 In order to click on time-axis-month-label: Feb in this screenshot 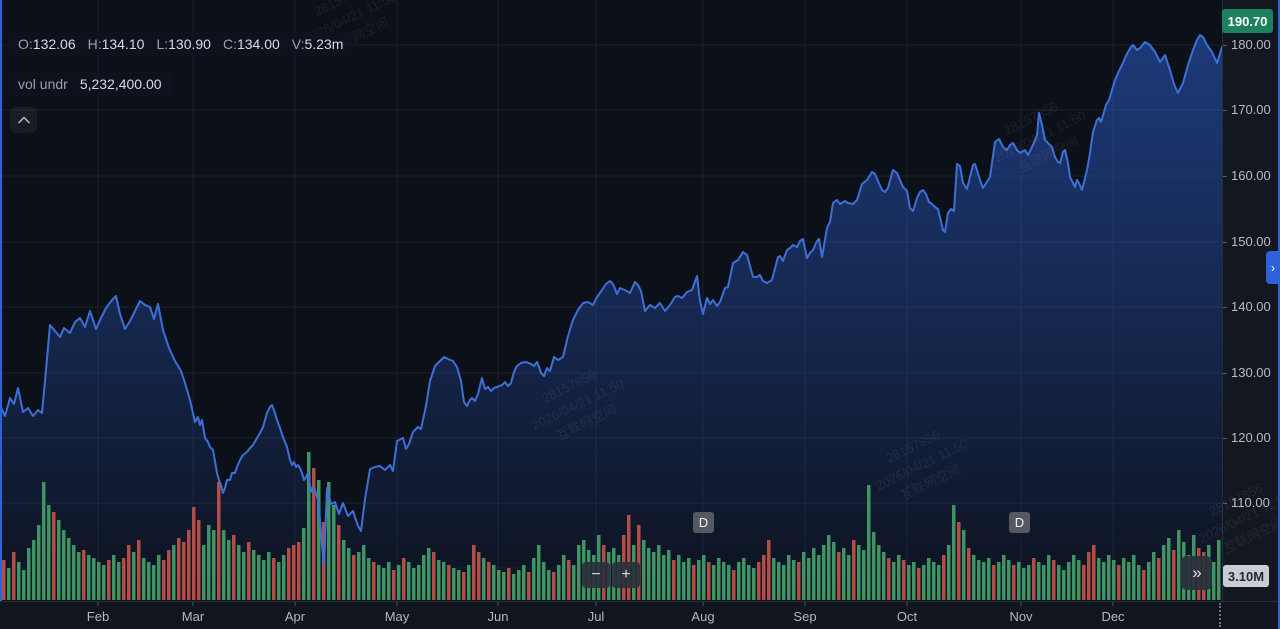, I will do `click(98, 616)`.